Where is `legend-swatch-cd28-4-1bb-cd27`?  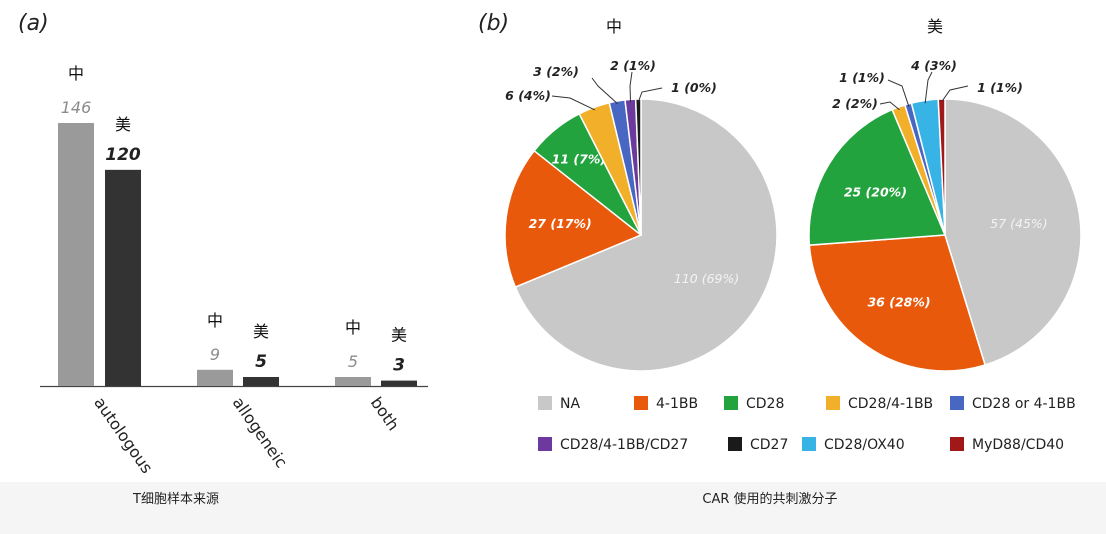 legend-swatch-cd28-4-1bb-cd27 is located at coordinates (545, 444).